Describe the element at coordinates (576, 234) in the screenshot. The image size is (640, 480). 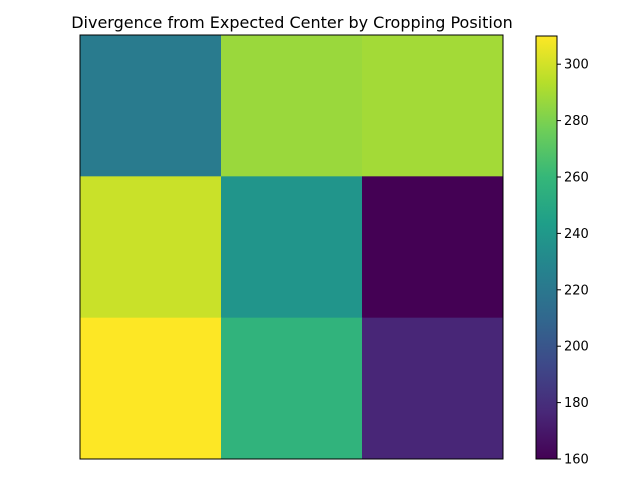
I see `colorbar-tick-label-240: 240` at that location.